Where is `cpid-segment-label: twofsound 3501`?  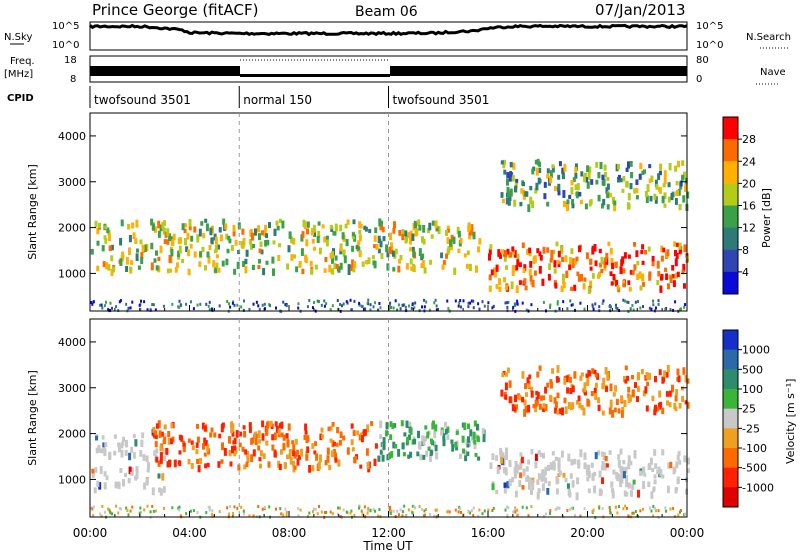
cpid-segment-label: twofsound 3501 is located at coordinates (142, 100).